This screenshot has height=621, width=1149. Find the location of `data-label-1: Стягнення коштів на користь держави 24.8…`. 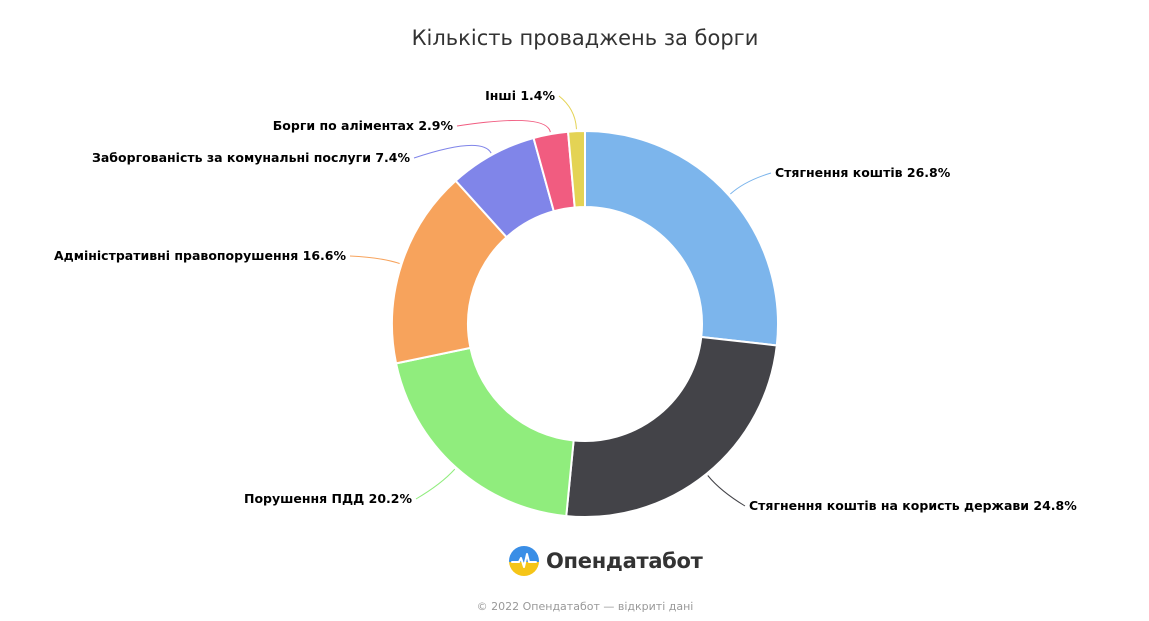

data-label-1: Стягнення коштів на користь держави 24.8… is located at coordinates (913, 505).